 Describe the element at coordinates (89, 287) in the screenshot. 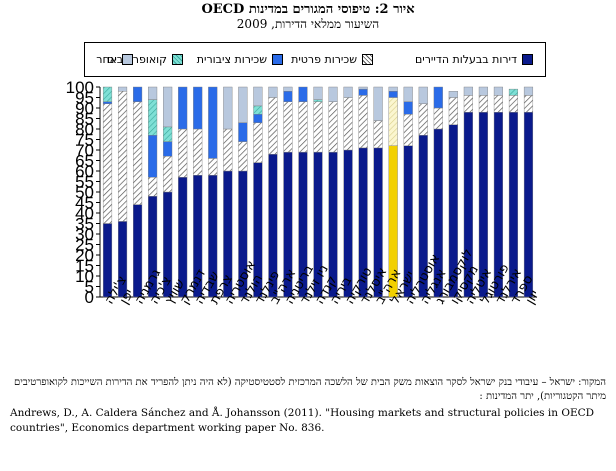

I see `y-tick-label: 5` at that location.